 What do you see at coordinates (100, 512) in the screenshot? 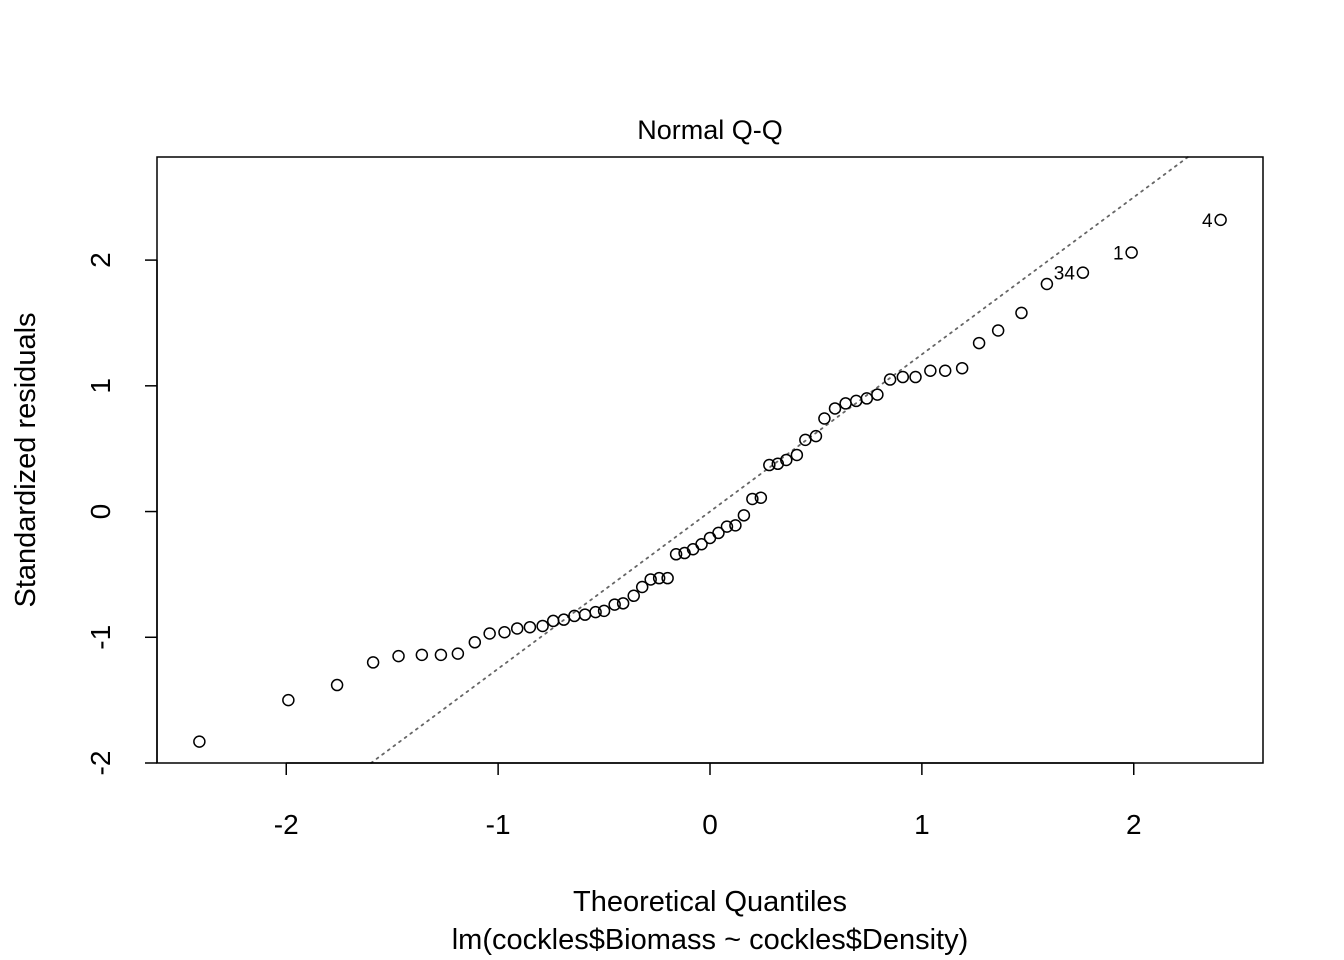
I see `y-tick-label: 0` at bounding box center [100, 512].